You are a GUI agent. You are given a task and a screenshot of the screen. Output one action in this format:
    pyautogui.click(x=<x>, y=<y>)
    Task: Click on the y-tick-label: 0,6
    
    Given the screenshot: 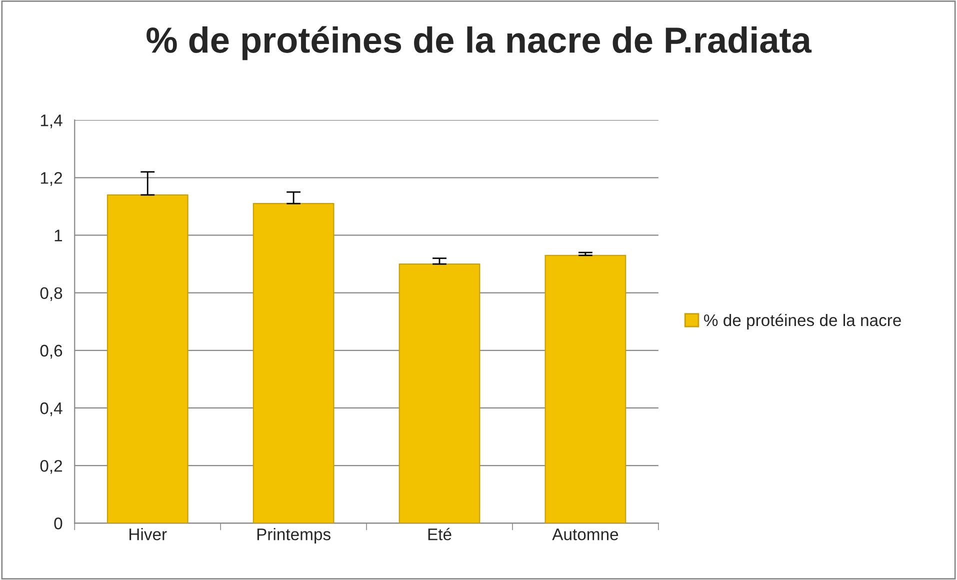 What is the action you would take?
    pyautogui.click(x=51, y=351)
    